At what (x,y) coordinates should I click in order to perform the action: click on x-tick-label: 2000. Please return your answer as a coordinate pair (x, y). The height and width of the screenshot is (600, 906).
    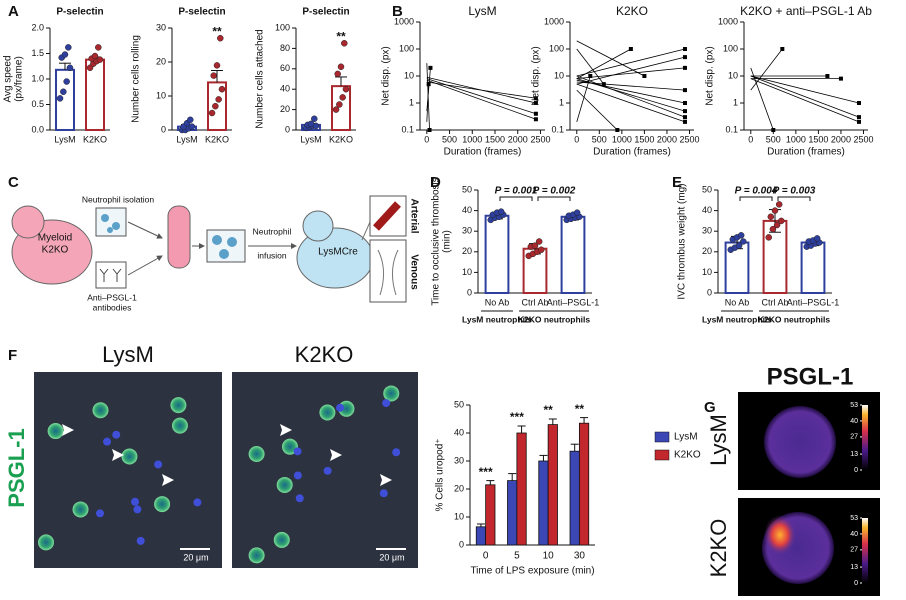
    Looking at the image, I should click on (518, 139).